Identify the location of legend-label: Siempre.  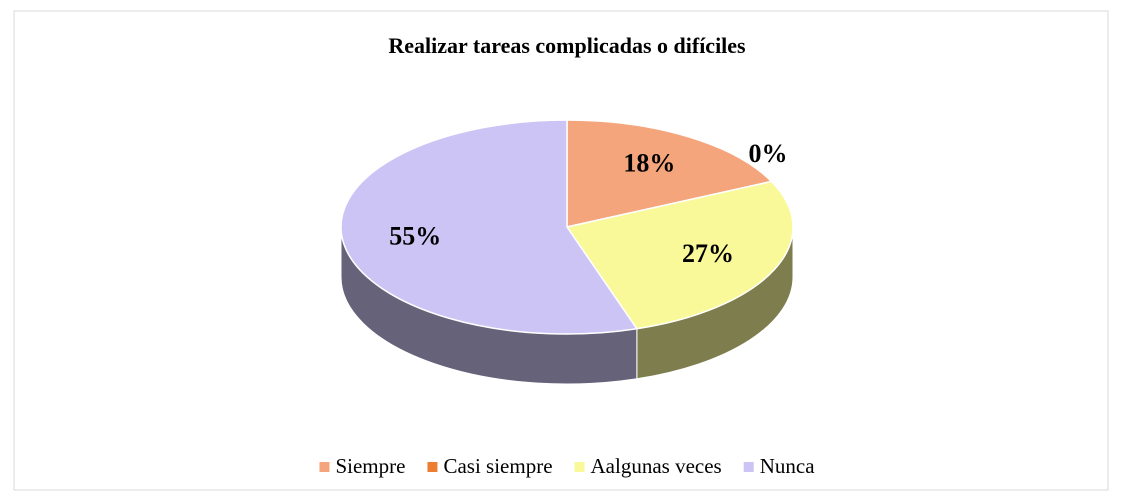
(370, 466).